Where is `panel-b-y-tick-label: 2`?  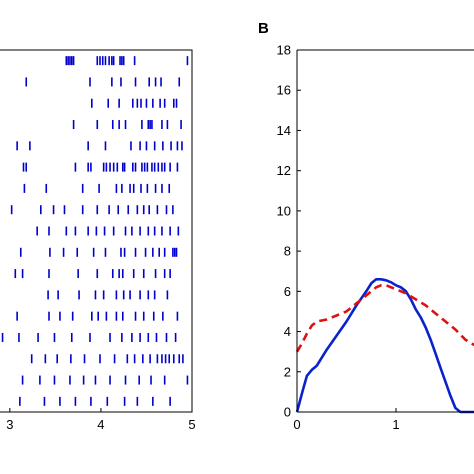
panel-b-y-tick-label: 2 is located at coordinates (287, 371).